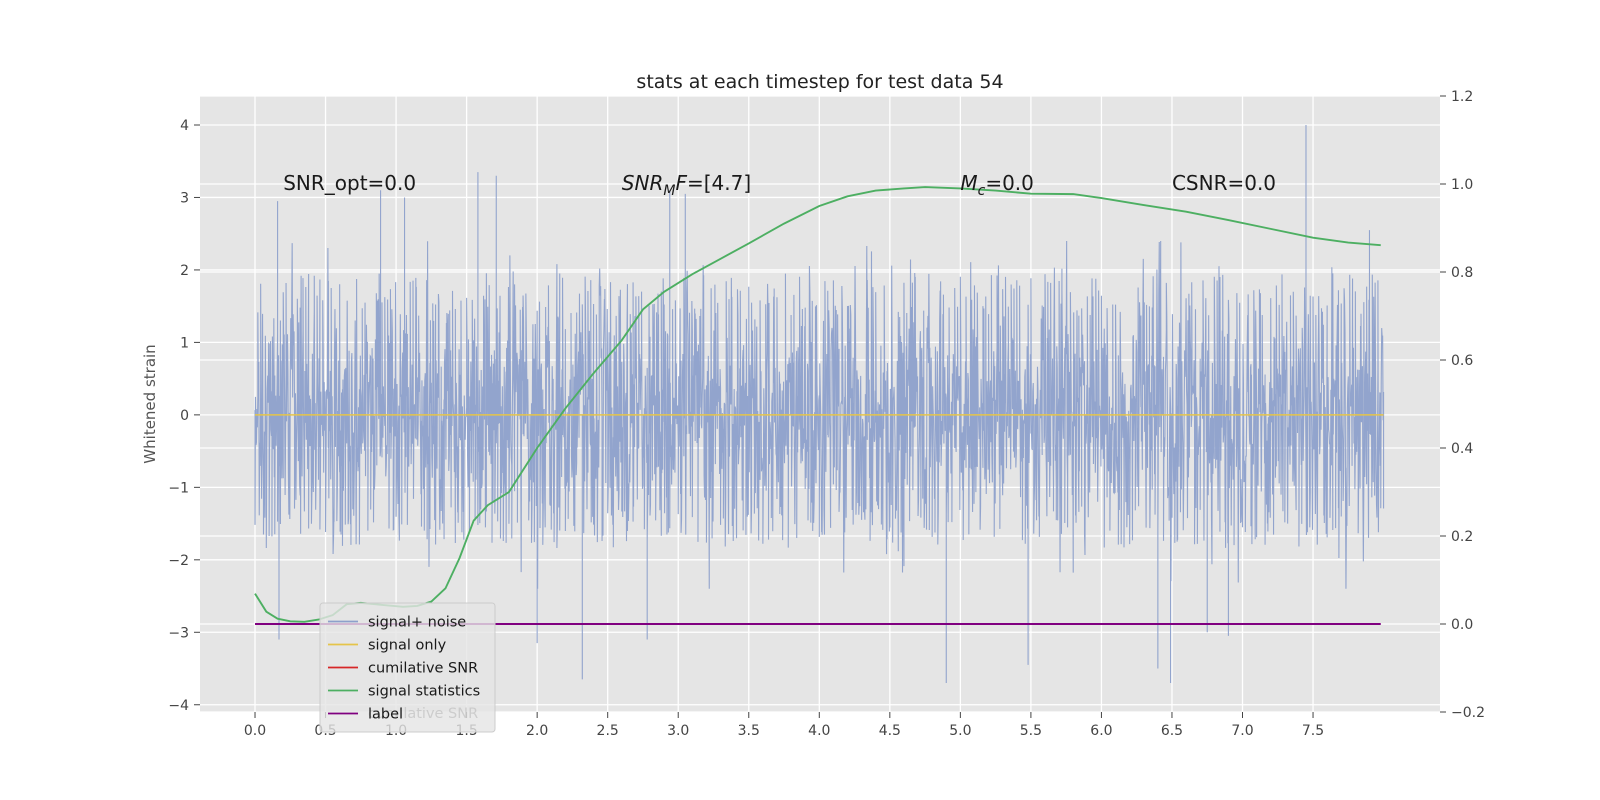 Image resolution: width=1600 pixels, height=800 pixels. I want to click on legend-label-signal-only: signal only, so click(407, 646).